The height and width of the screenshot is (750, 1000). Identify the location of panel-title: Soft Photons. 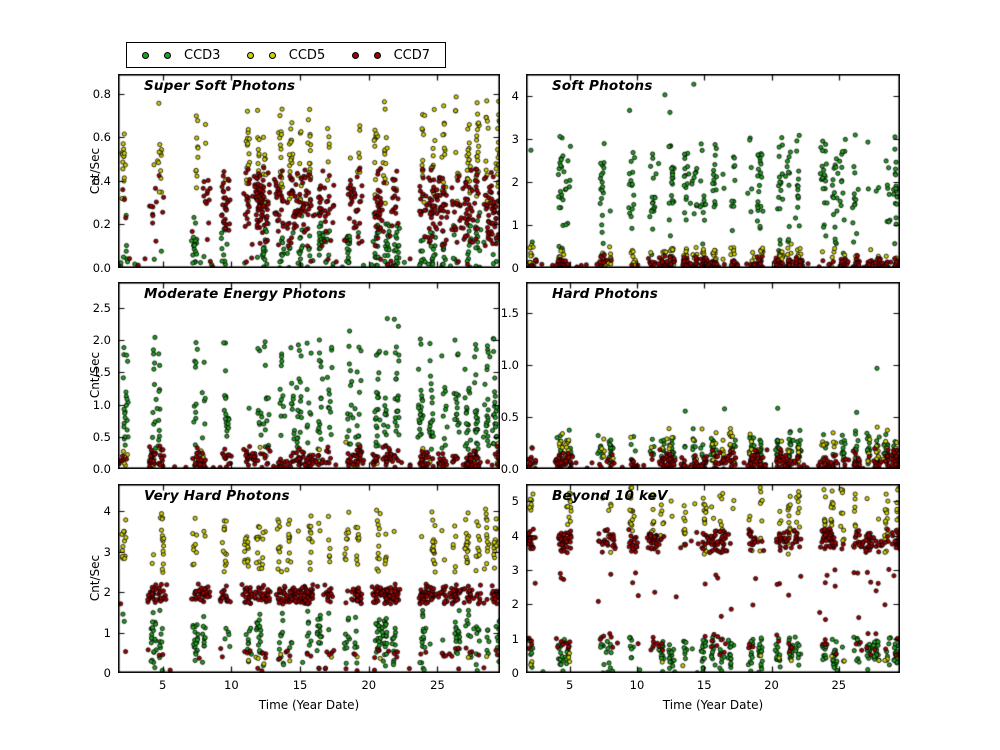
(602, 86).